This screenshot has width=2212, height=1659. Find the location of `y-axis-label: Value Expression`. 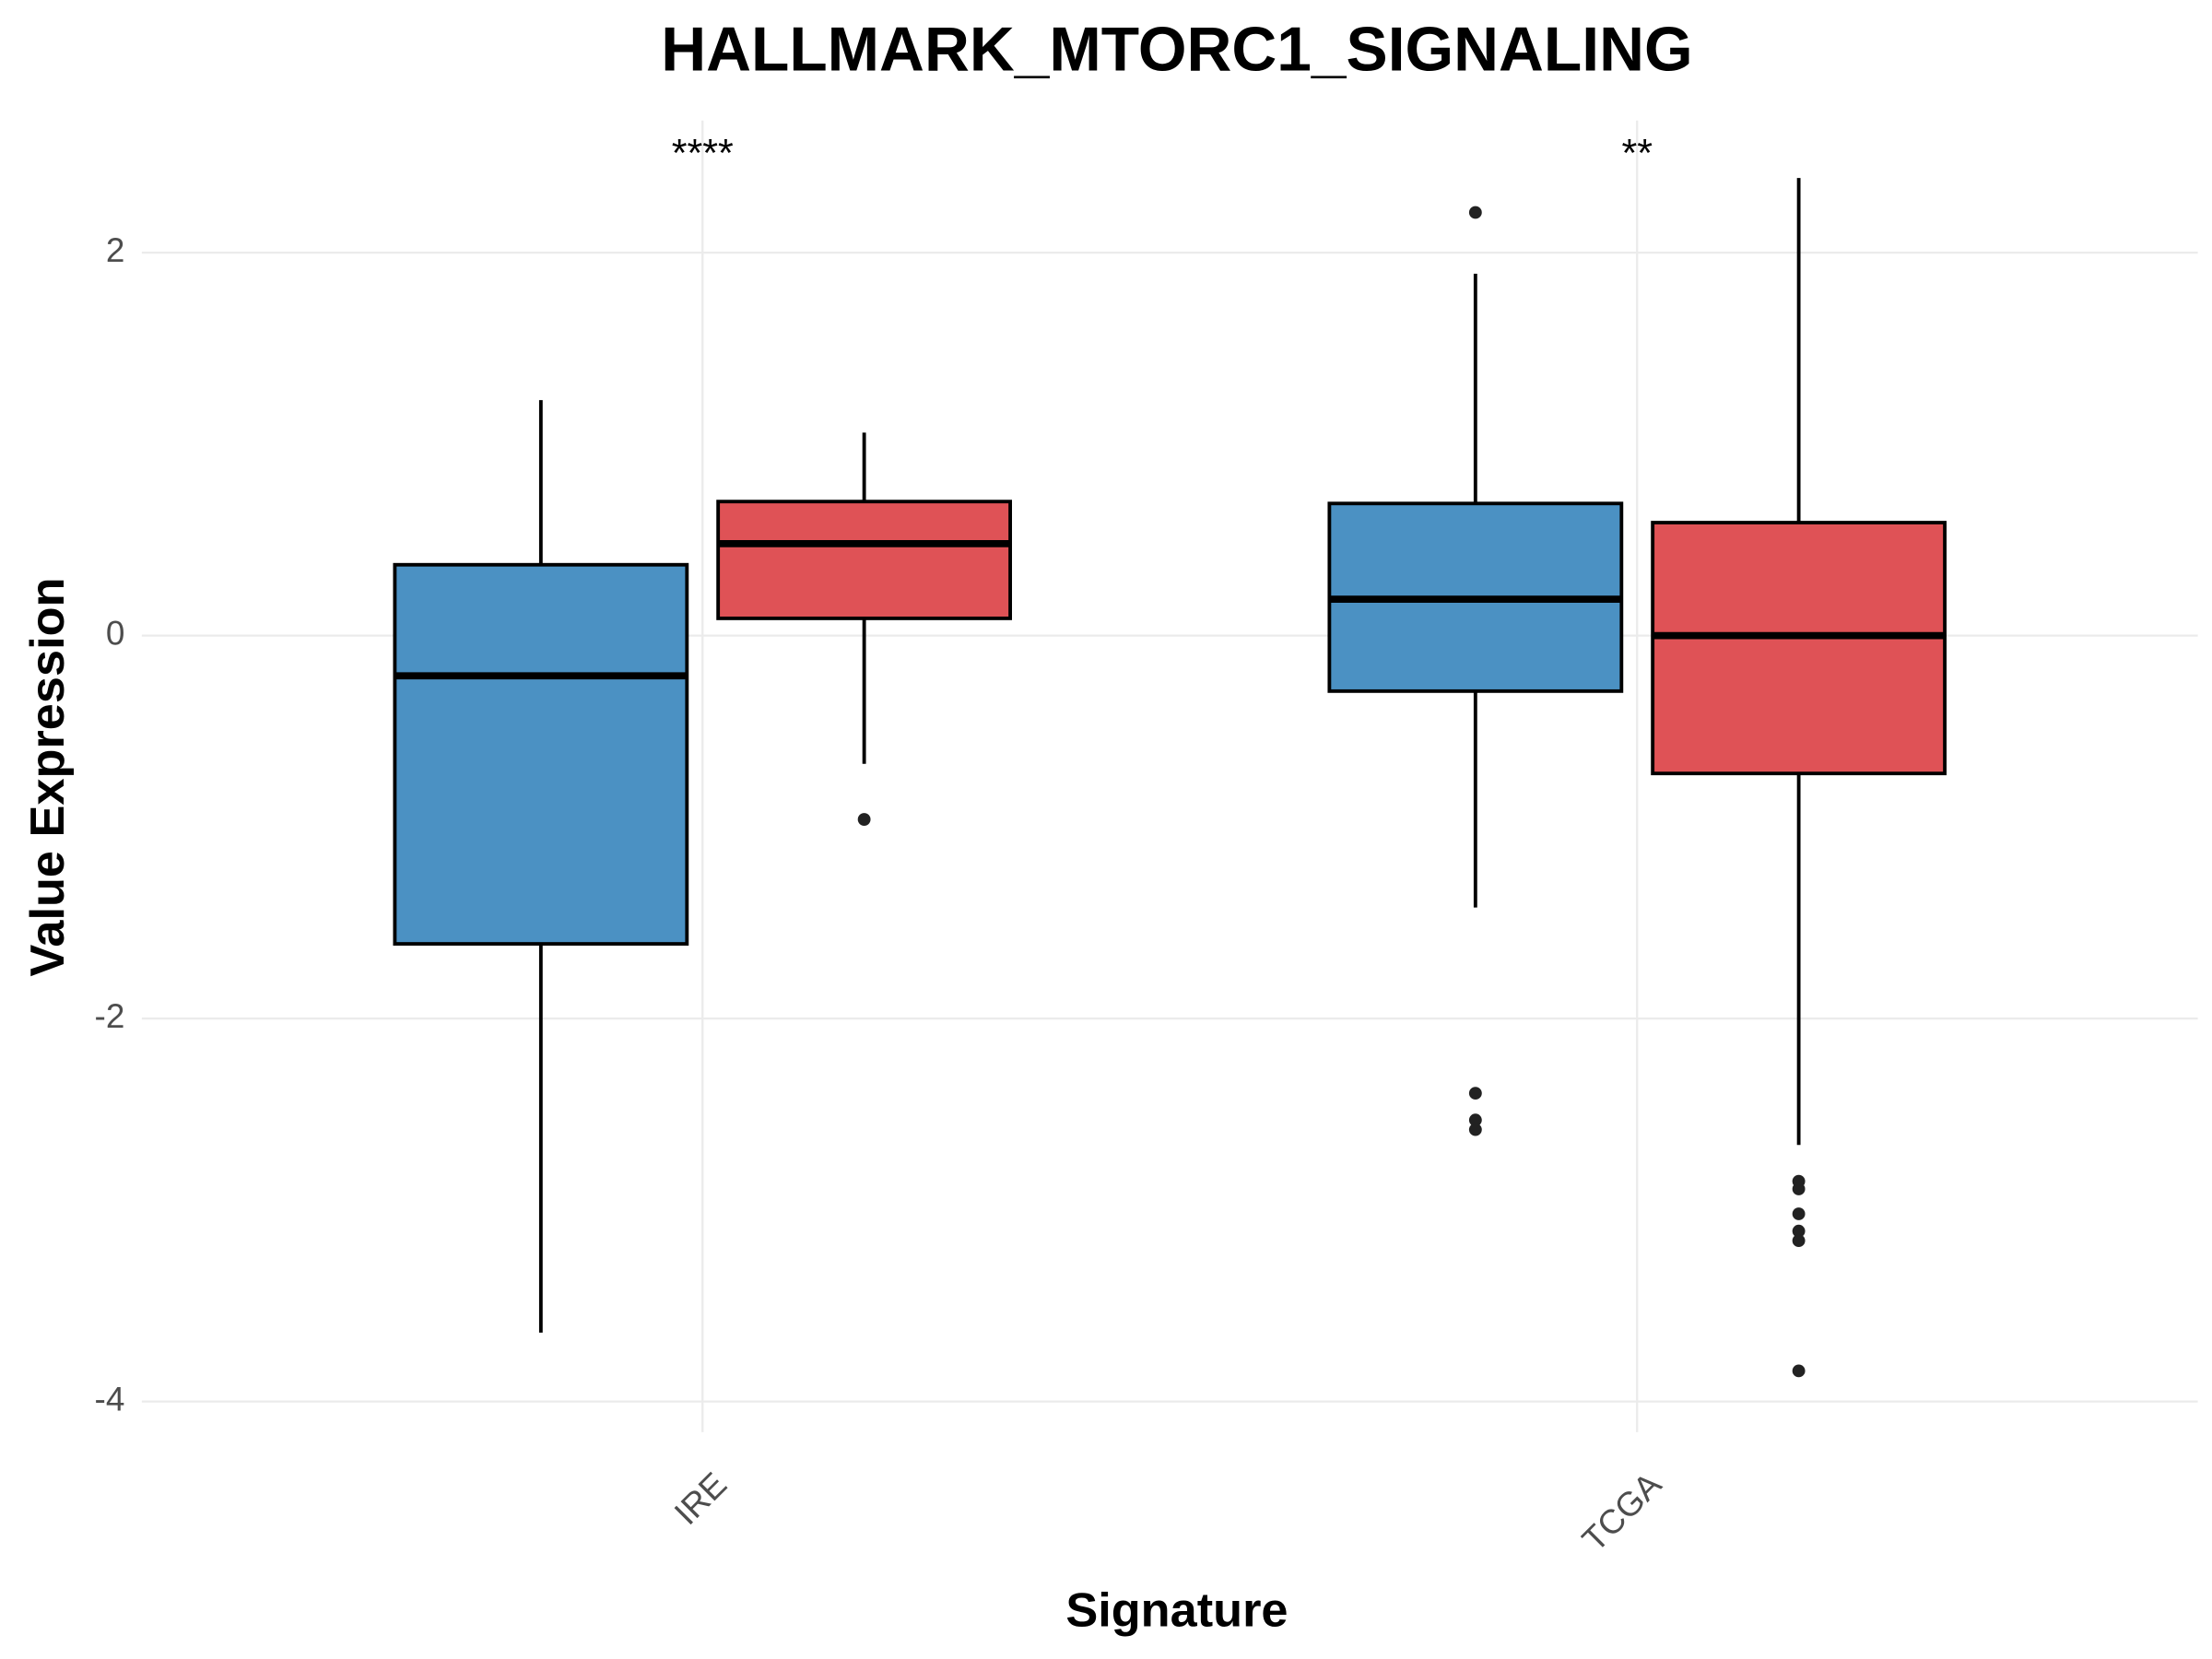

y-axis-label: Value Expression is located at coordinates (48, 777).